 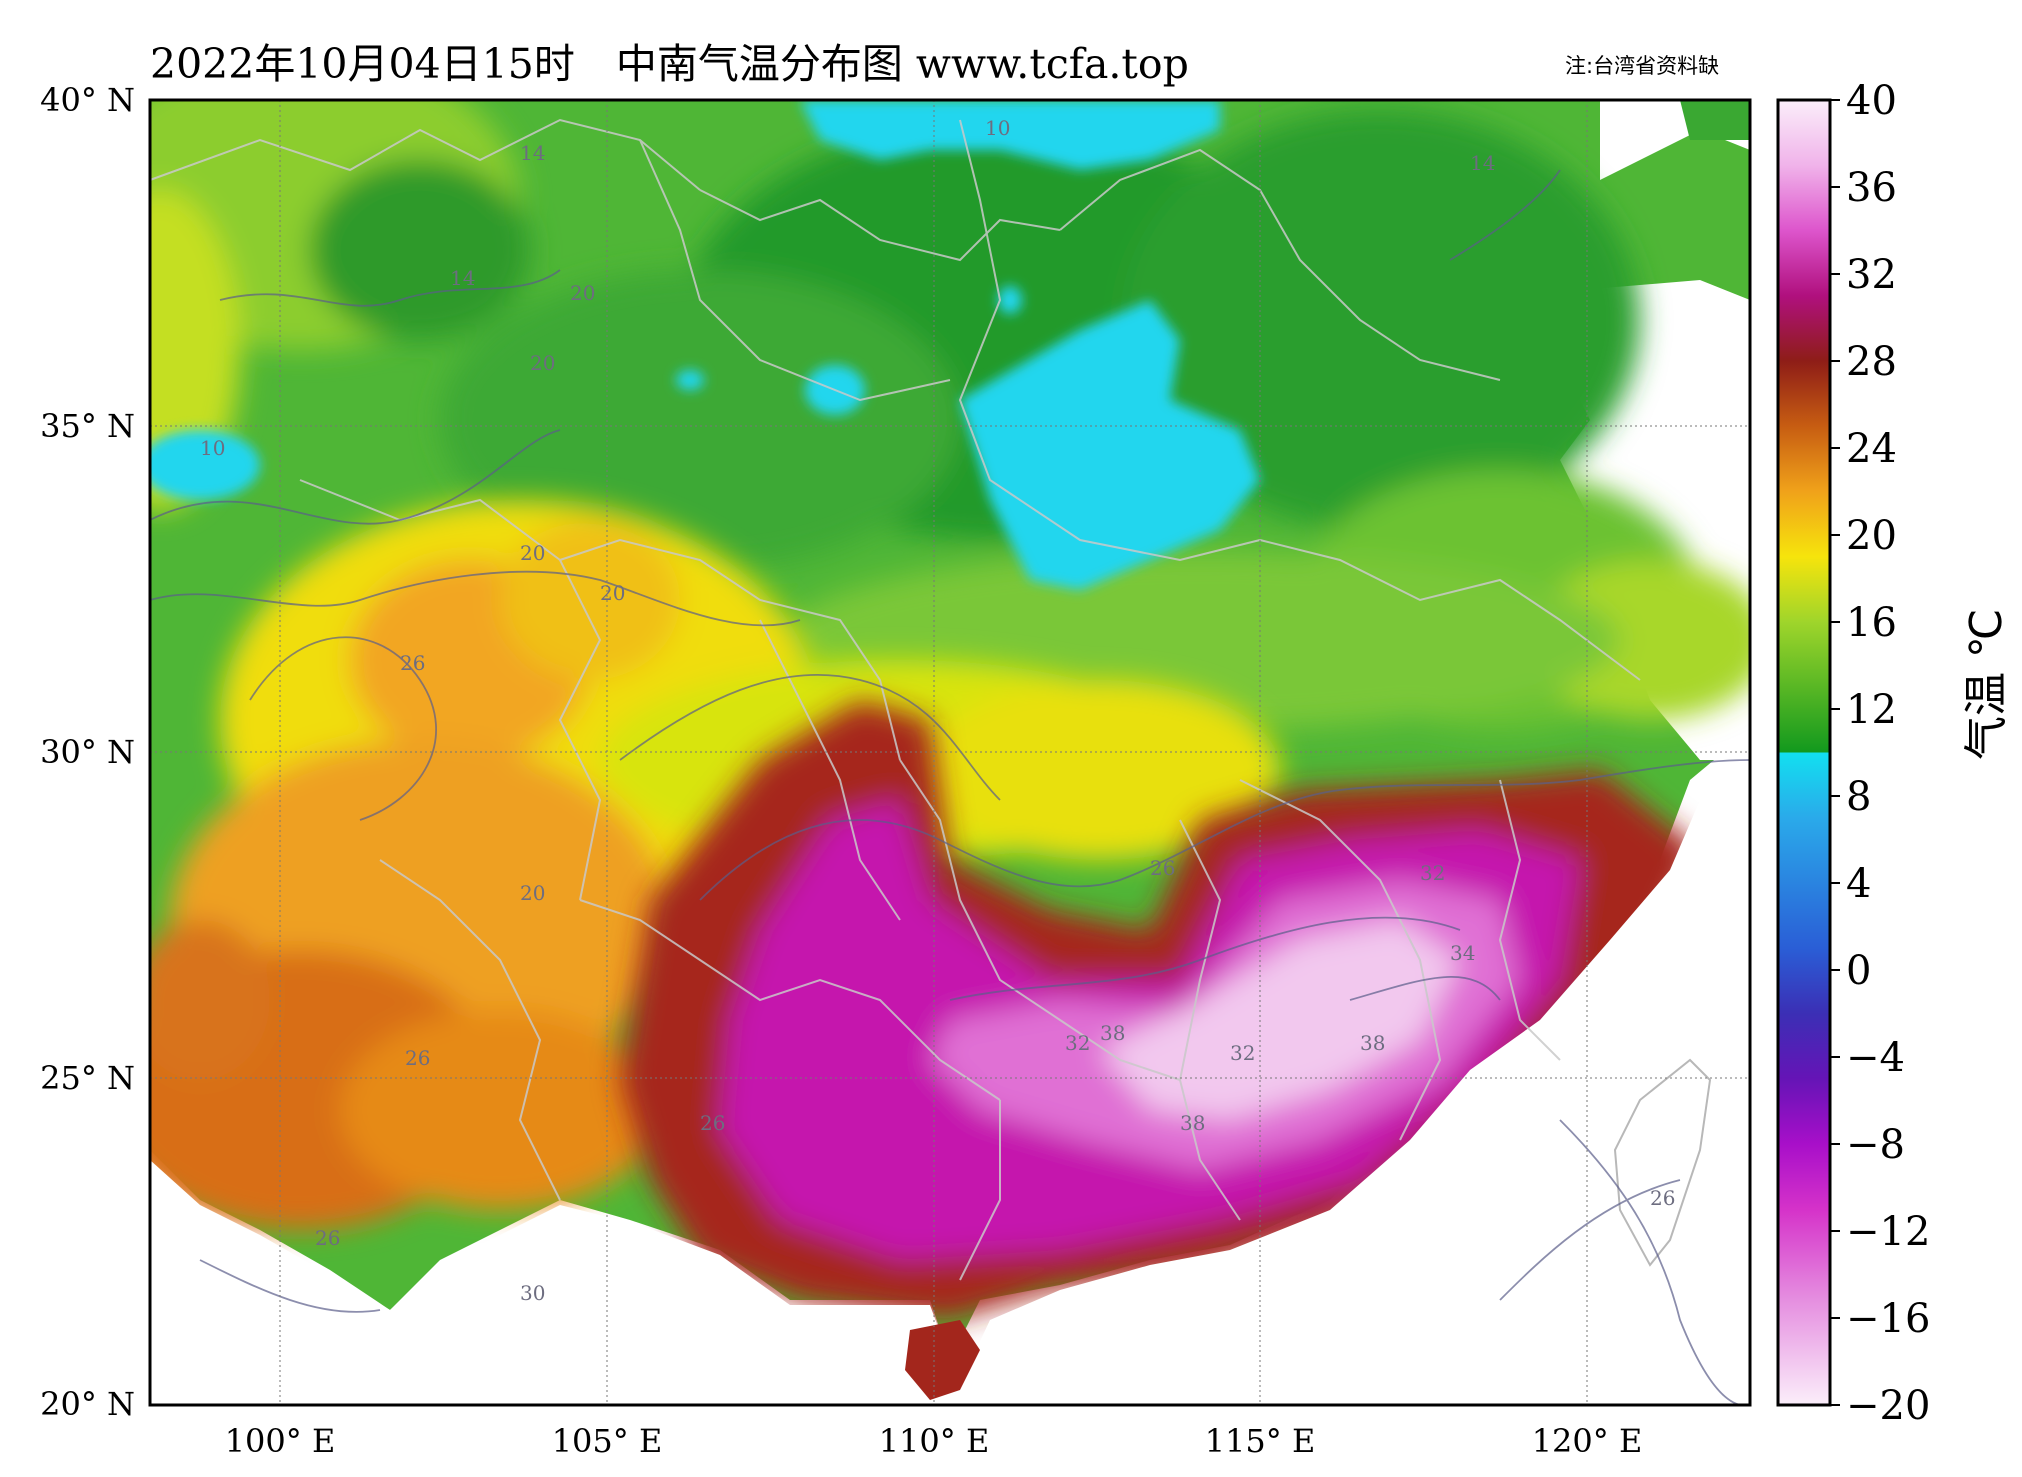 What do you see at coordinates (1858, 797) in the screenshot?
I see `colorbar-tick: 8` at bounding box center [1858, 797].